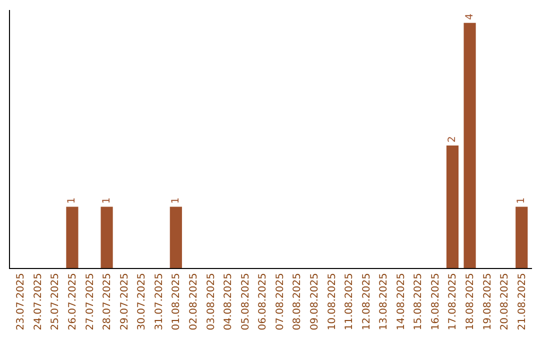 Image resolution: width=540 pixels, height=340 pixels. What do you see at coordinates (159, 301) in the screenshot?
I see `x-tick-label: 31.07.2025` at bounding box center [159, 301].